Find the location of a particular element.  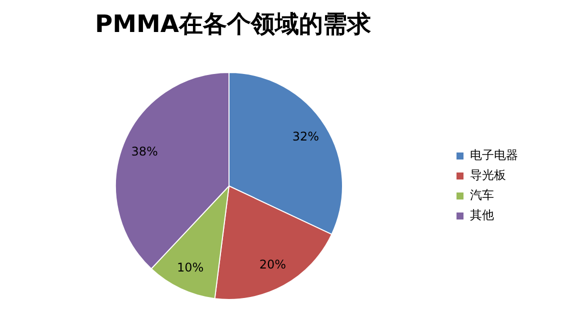

data-label: 38% is located at coordinates (144, 151).